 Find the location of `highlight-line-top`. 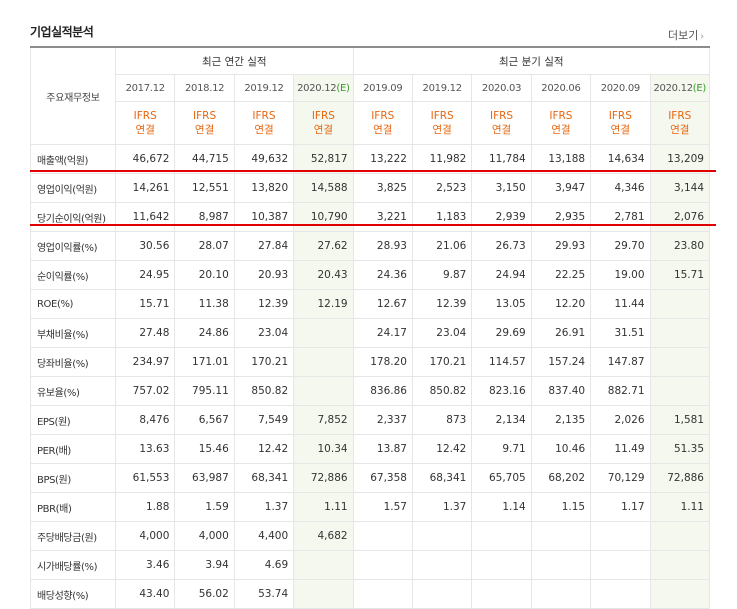

highlight-line-top is located at coordinates (373, 171).